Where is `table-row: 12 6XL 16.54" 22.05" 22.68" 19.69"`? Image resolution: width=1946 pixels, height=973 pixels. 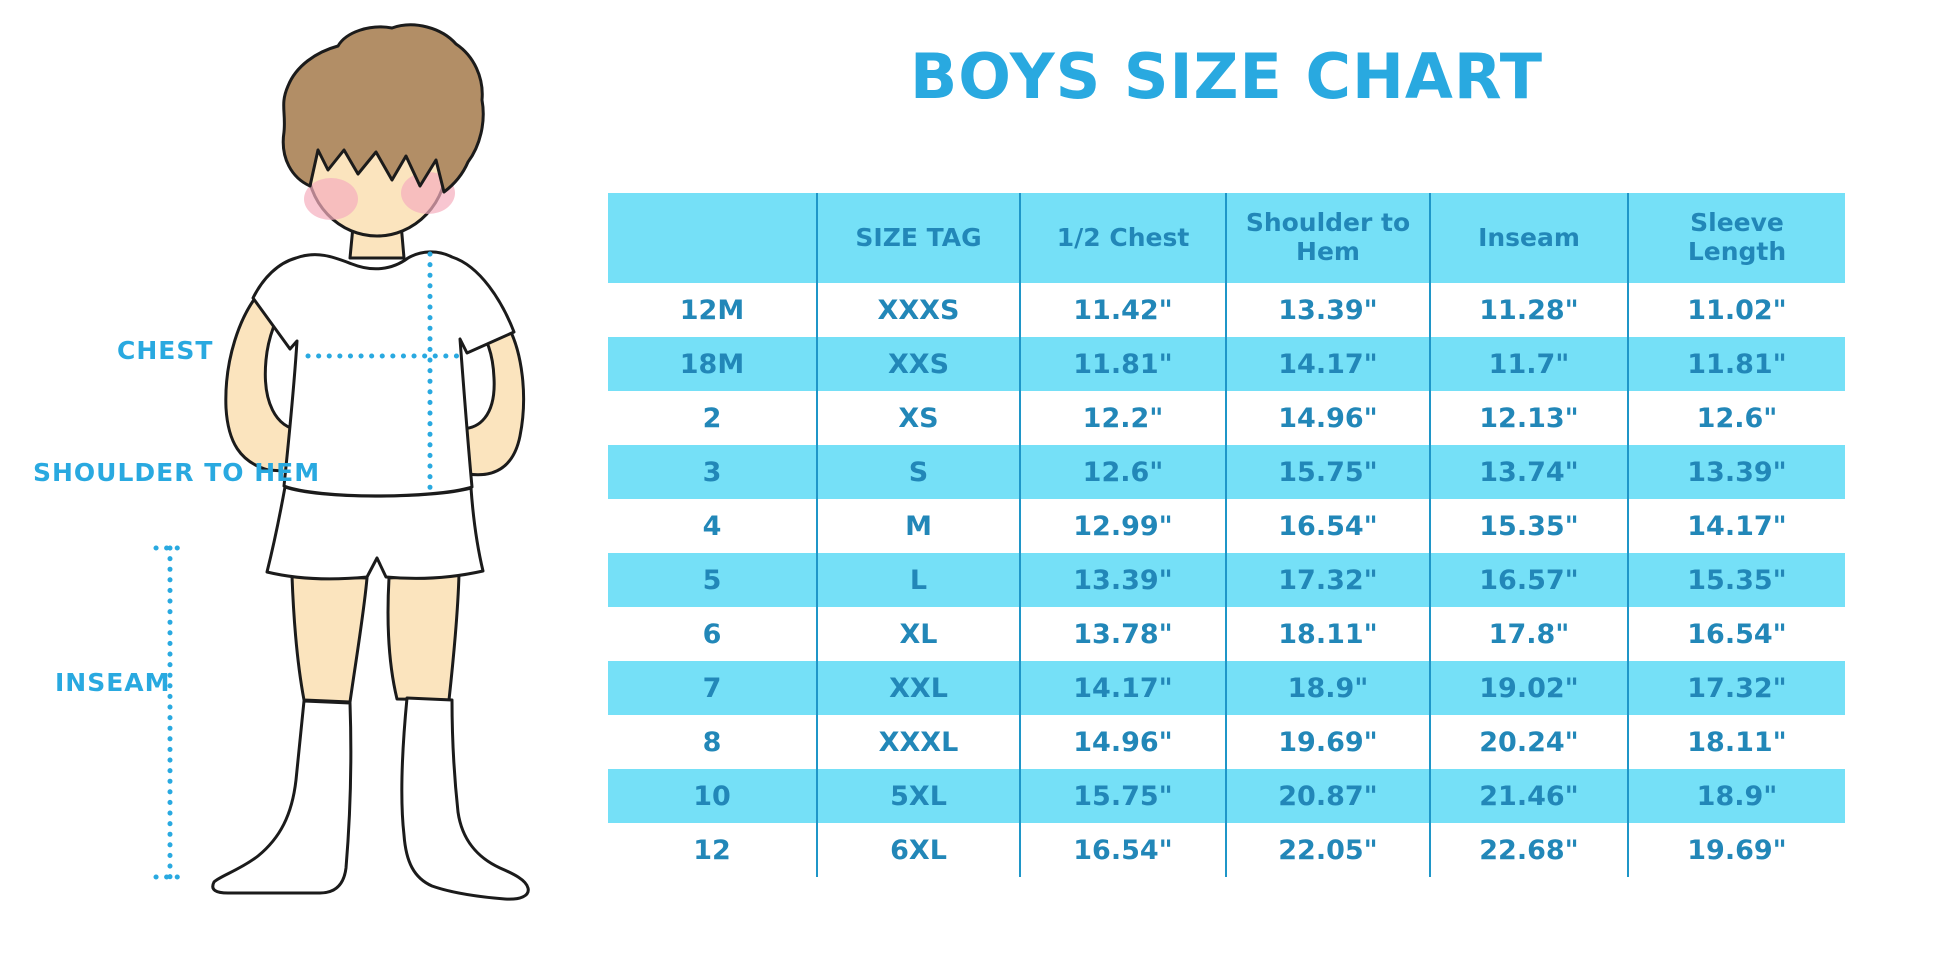 table-row: 12 6XL 16.54" 22.05" 22.68" 19.69" is located at coordinates (1226, 850).